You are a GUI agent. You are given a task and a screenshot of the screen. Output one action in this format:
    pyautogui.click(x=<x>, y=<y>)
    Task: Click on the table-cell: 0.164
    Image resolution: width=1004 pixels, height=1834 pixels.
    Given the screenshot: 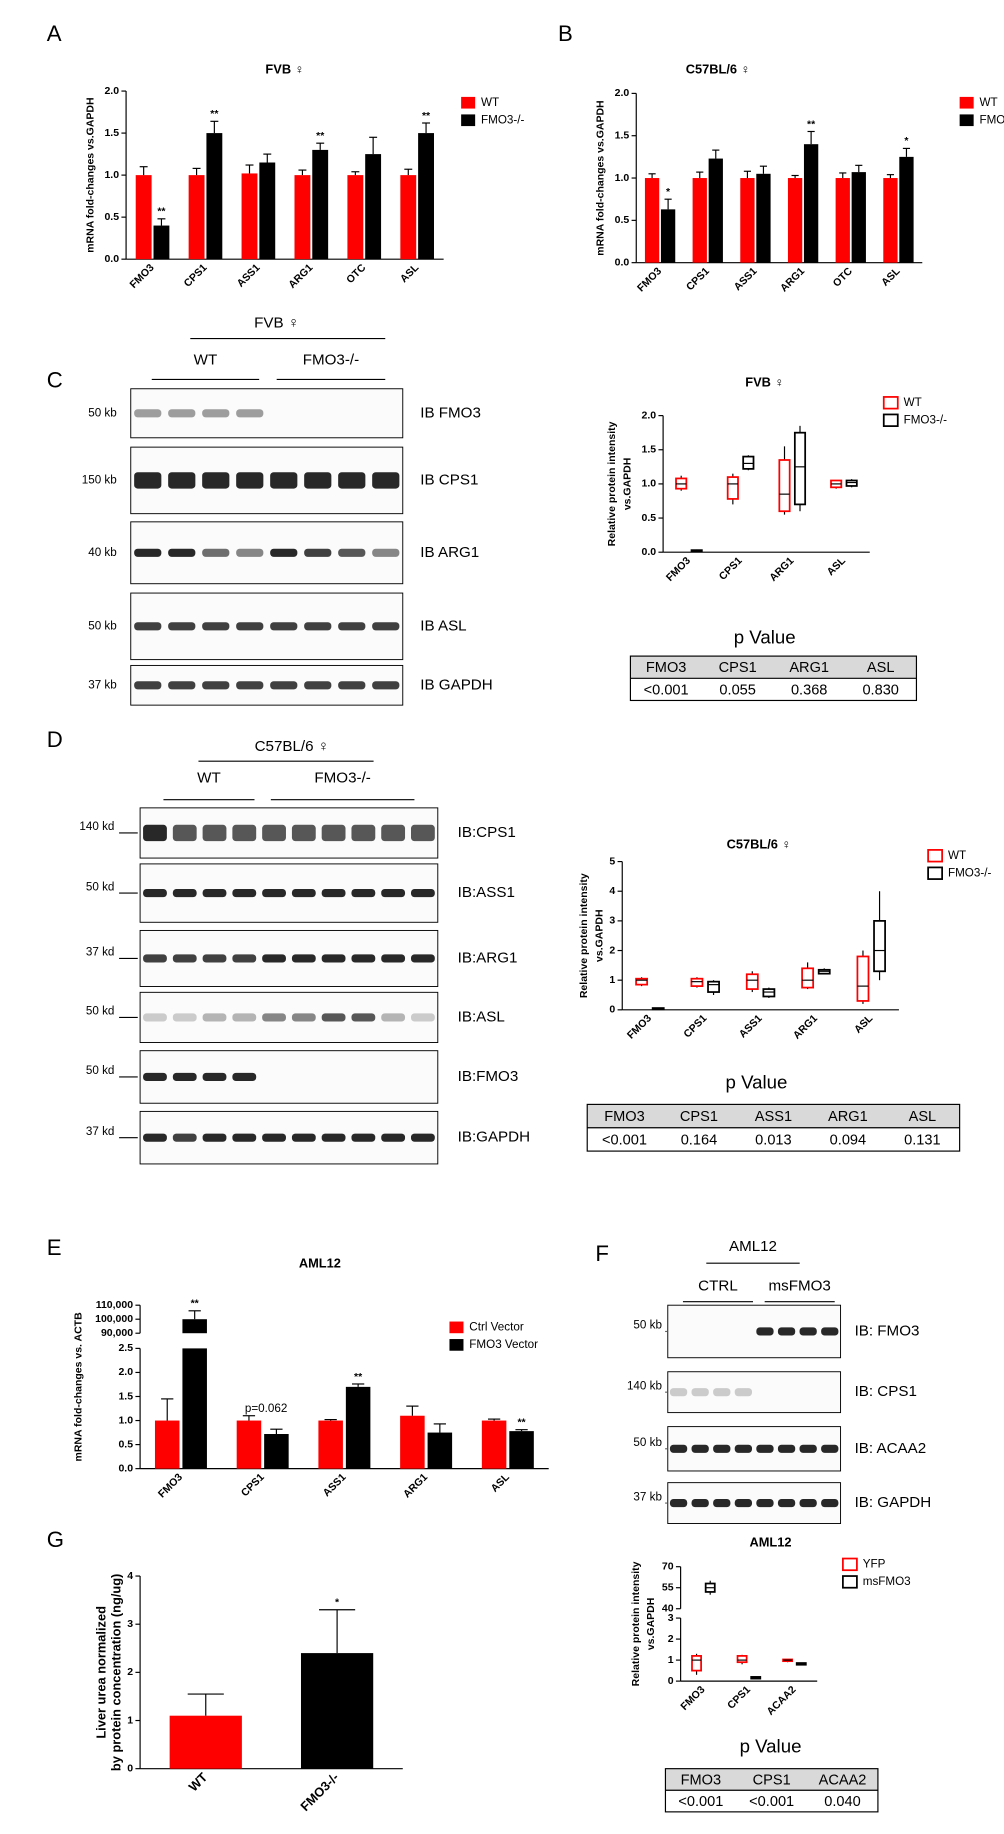 What is the action you would take?
    pyautogui.click(x=699, y=1140)
    